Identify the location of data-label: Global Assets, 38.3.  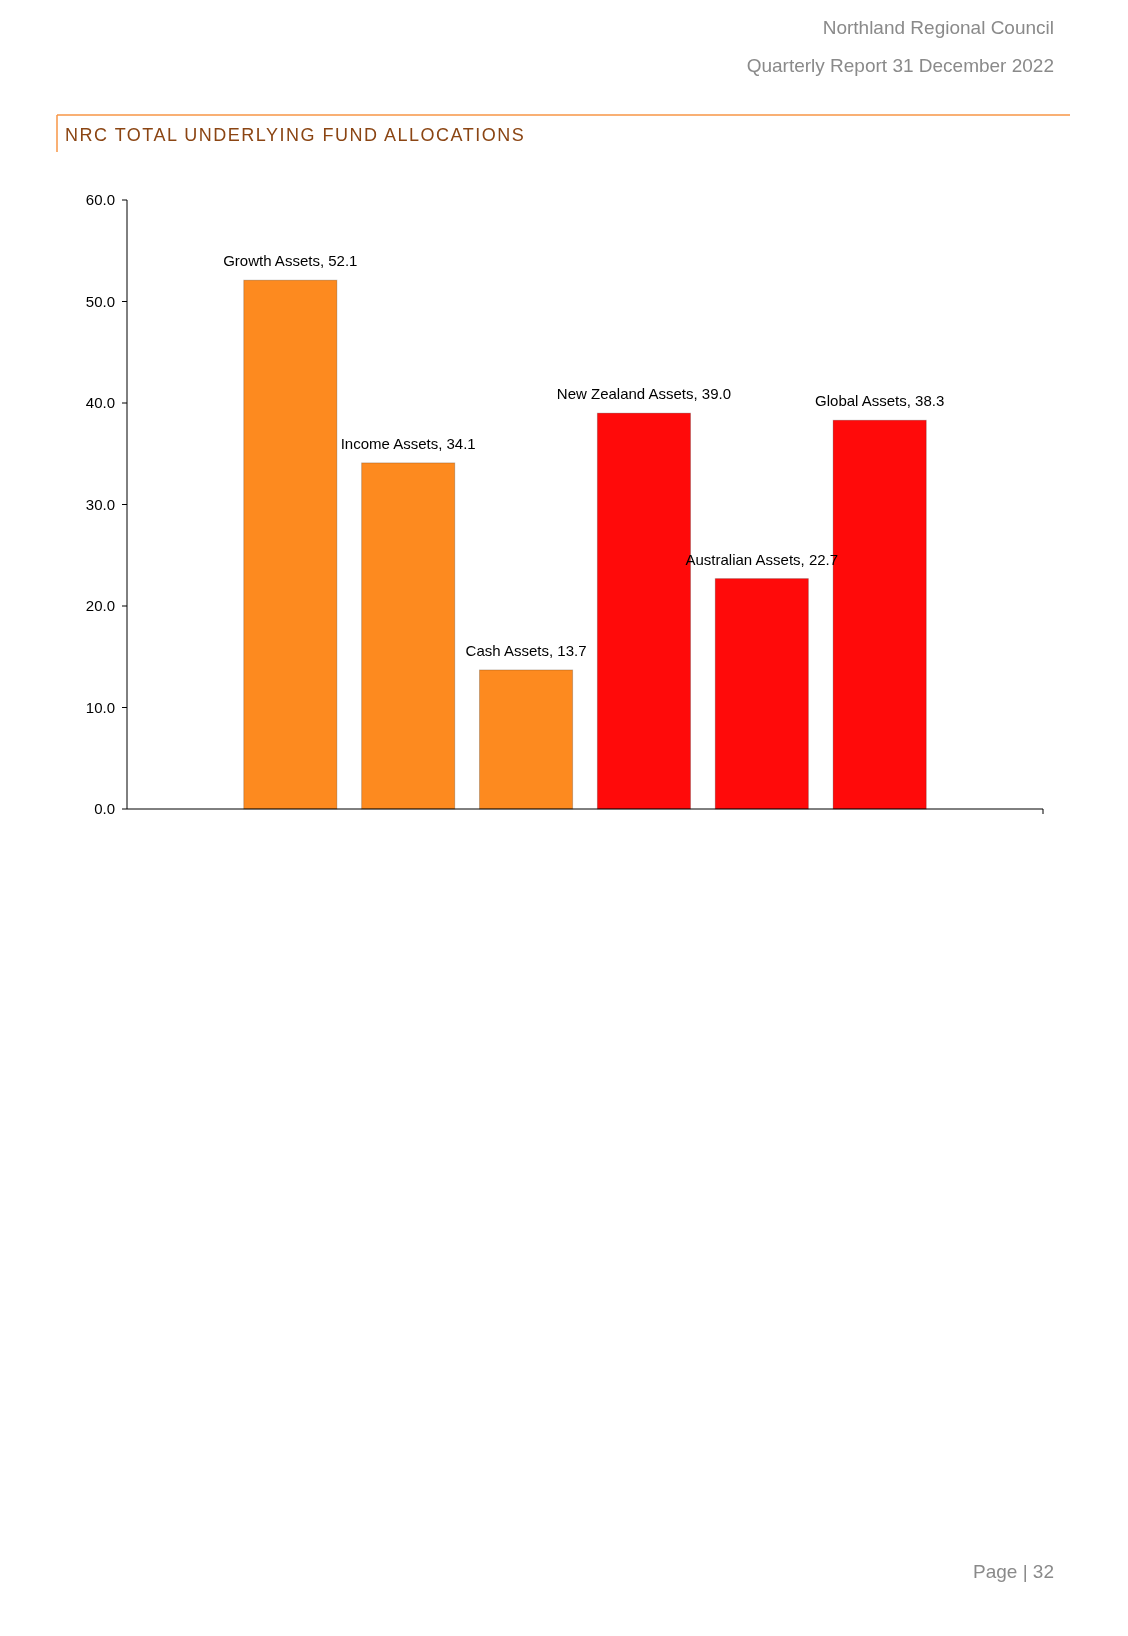
(880, 401).